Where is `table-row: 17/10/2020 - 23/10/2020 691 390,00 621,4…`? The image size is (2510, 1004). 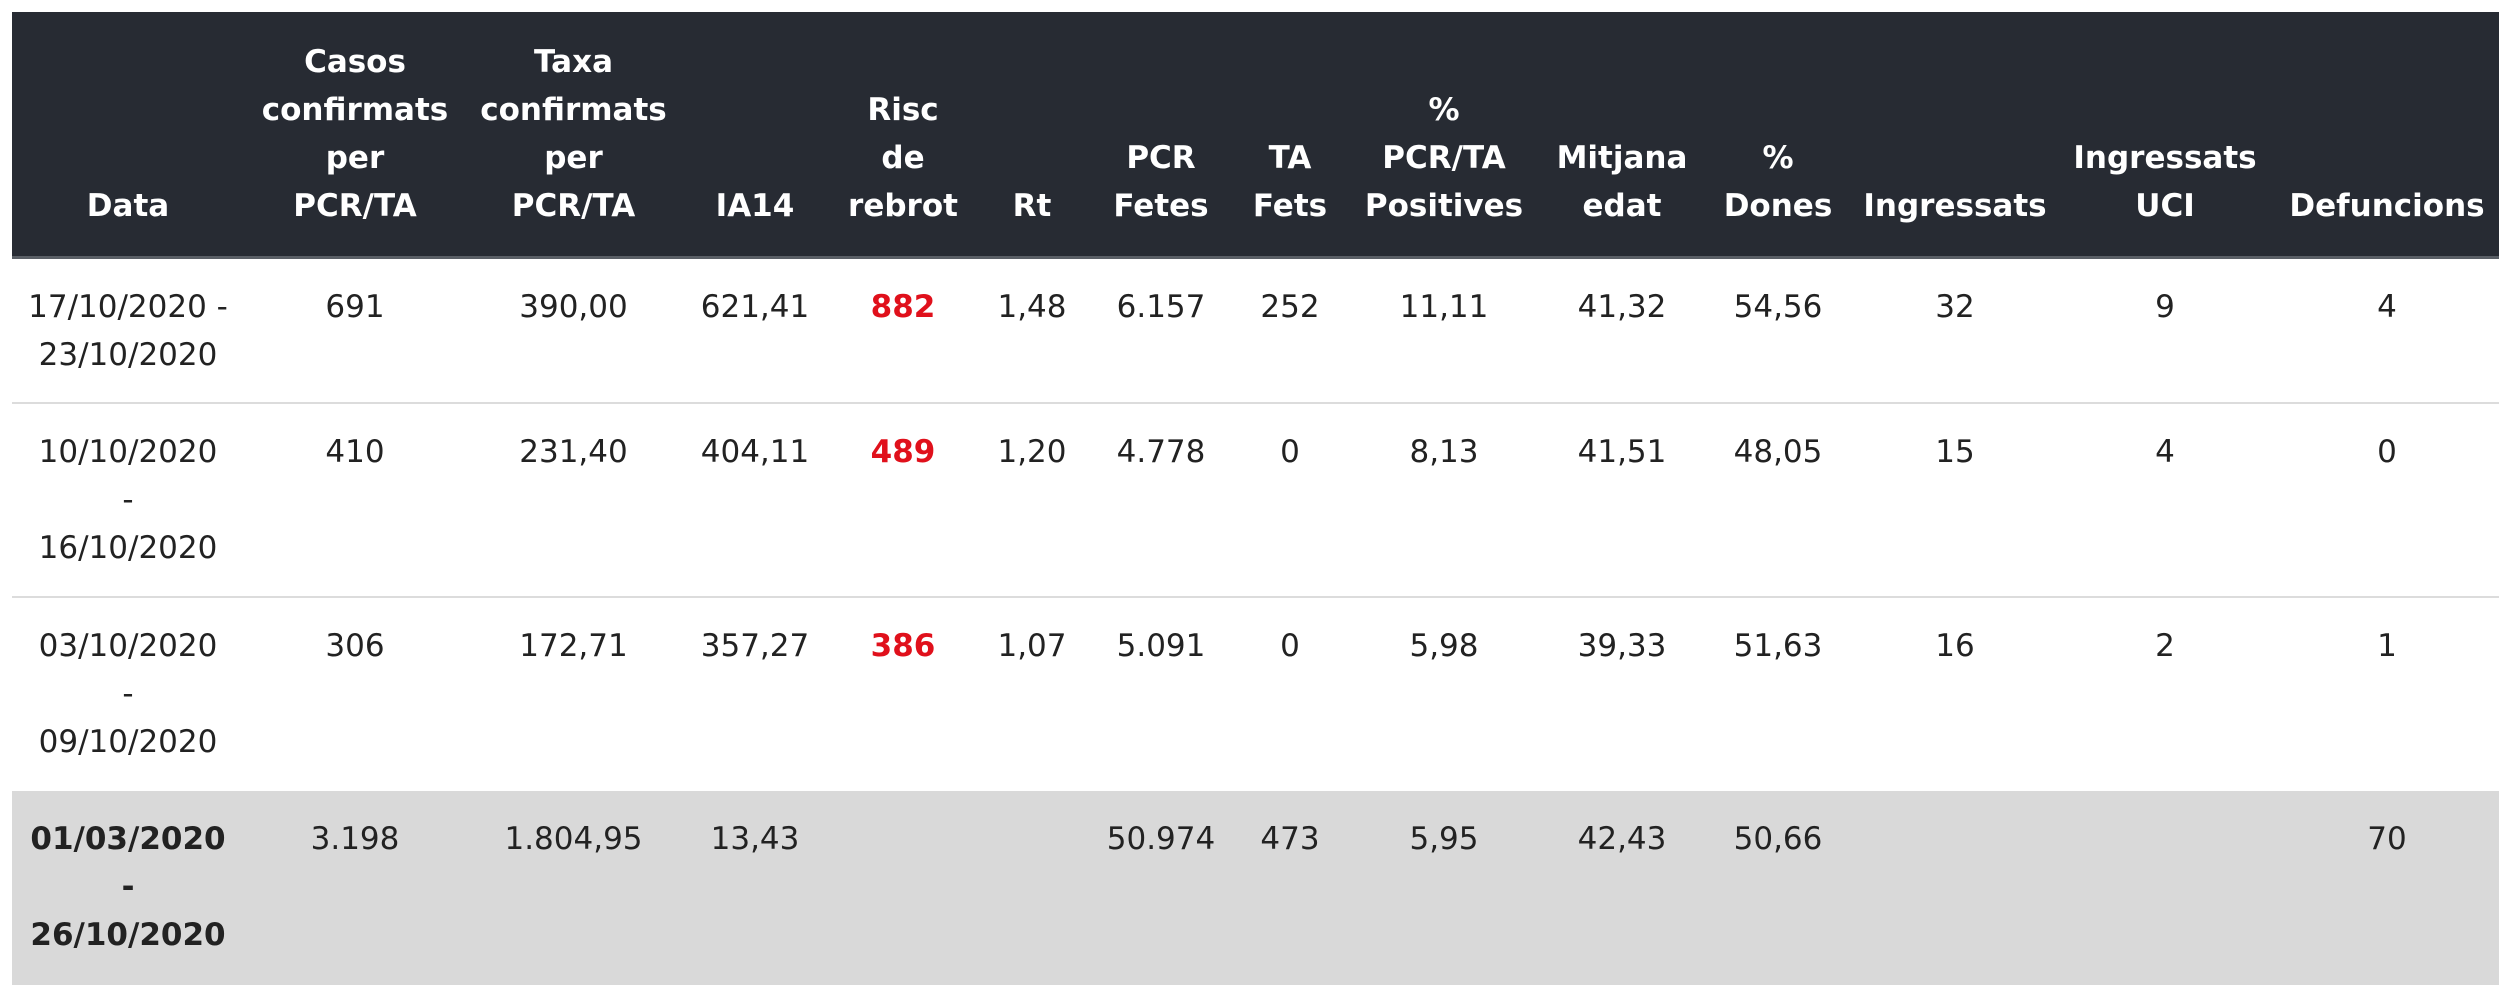
table-row: 17/10/2020 - 23/10/2020 691 390,00 621,4… is located at coordinates (1255, 330).